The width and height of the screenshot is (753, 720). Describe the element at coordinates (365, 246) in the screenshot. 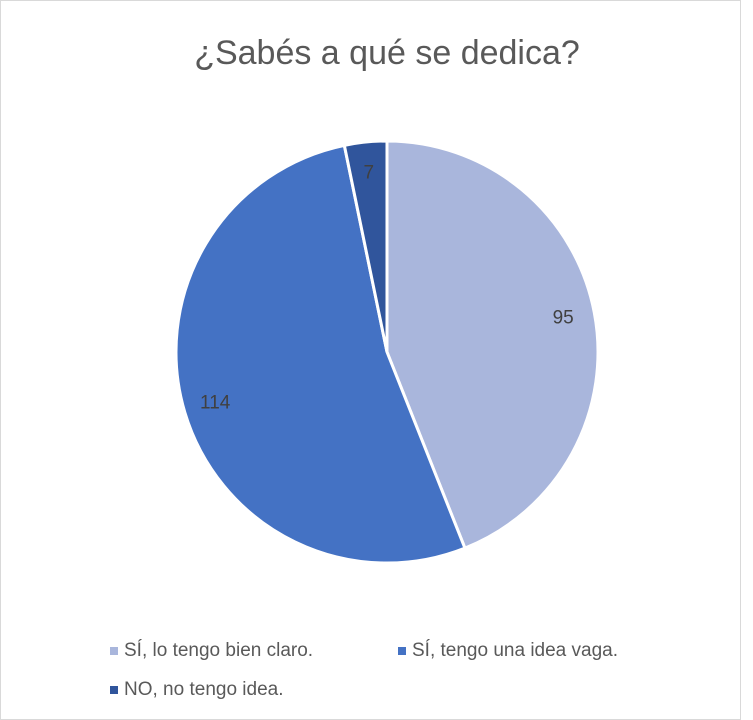

I see `pie-slice` at that location.